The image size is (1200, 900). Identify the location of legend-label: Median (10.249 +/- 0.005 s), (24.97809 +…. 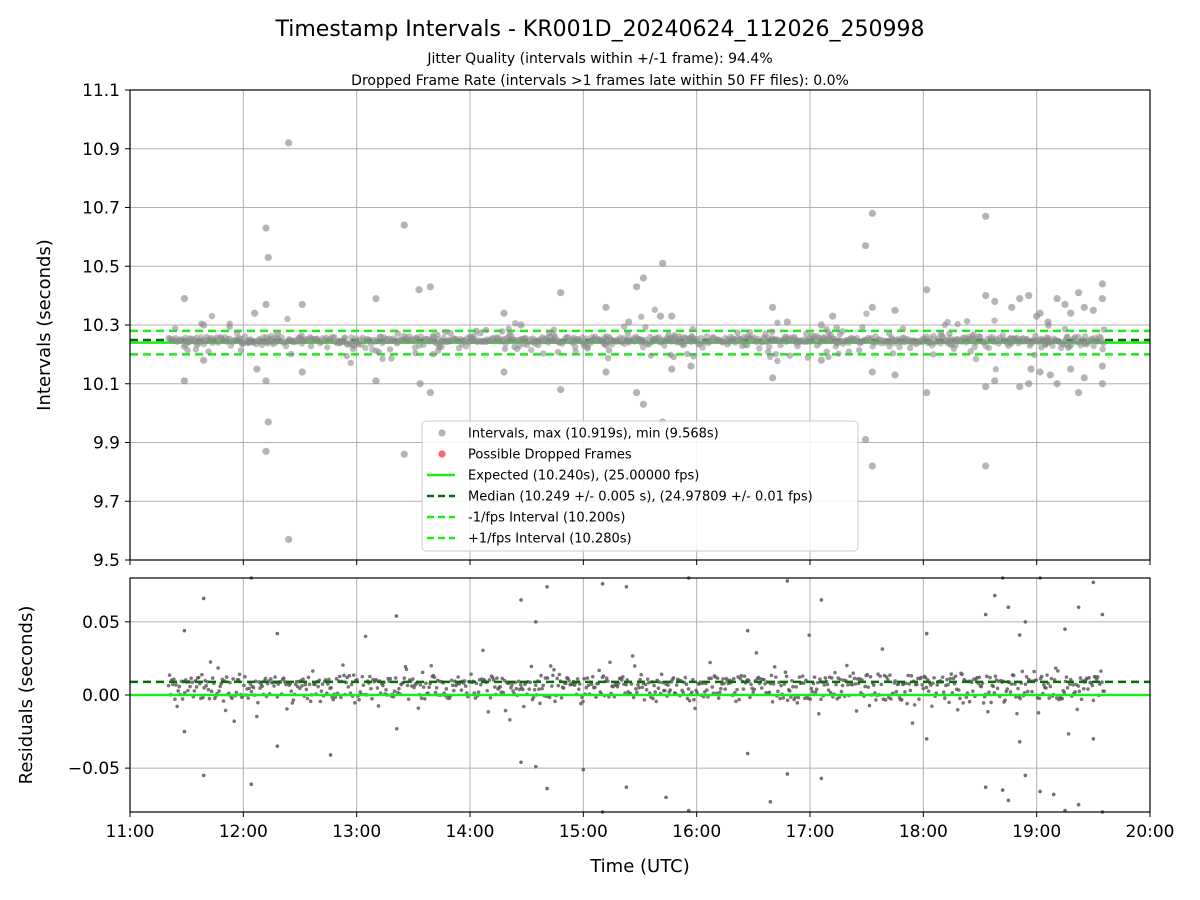
(640, 497).